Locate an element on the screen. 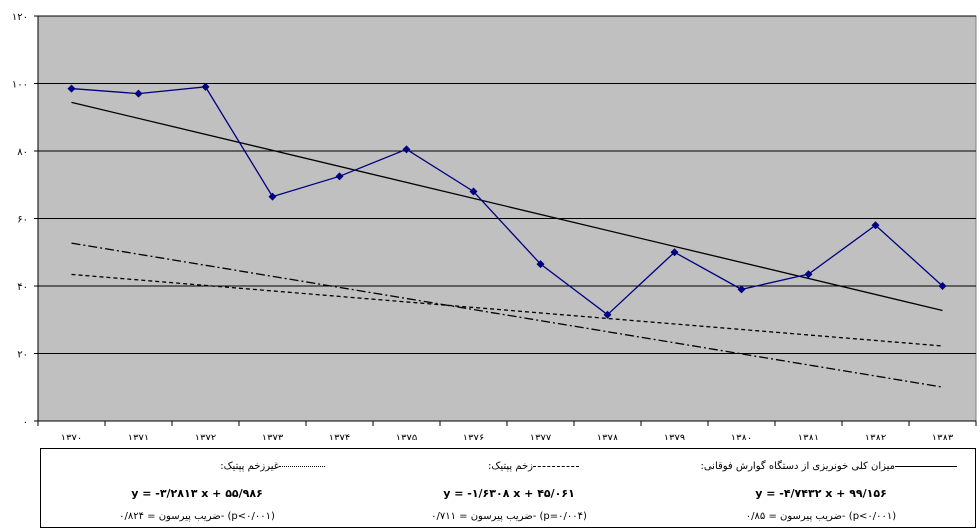  y-tick-label: ۸۰ is located at coordinates (22, 152).